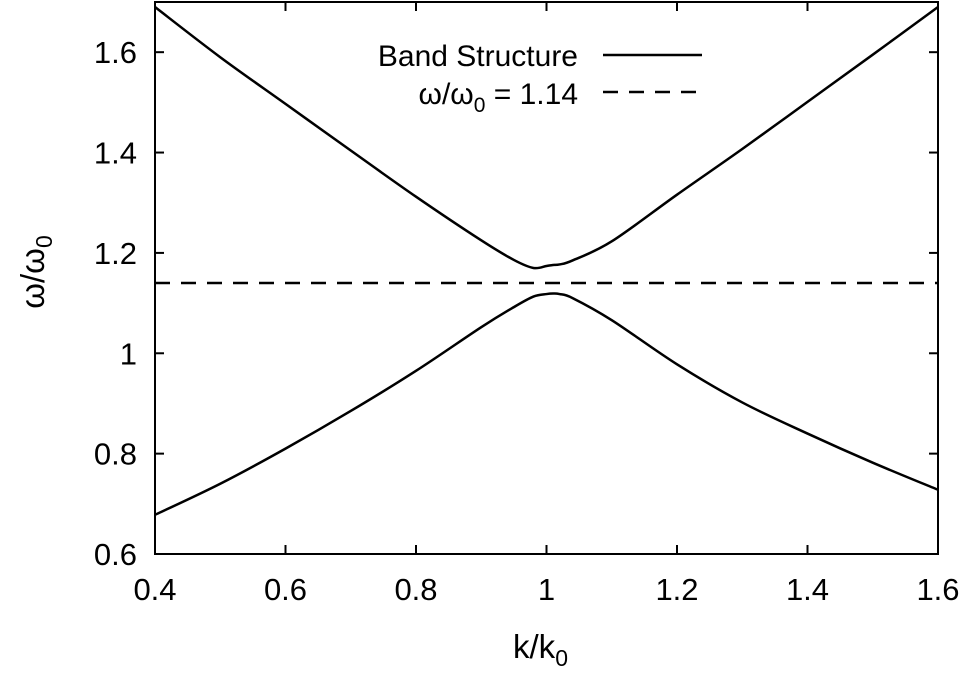 Image resolution: width=964 pixels, height=680 pixels. Describe the element at coordinates (115, 554) in the screenshot. I see `y-tick-label: 0.6` at that location.